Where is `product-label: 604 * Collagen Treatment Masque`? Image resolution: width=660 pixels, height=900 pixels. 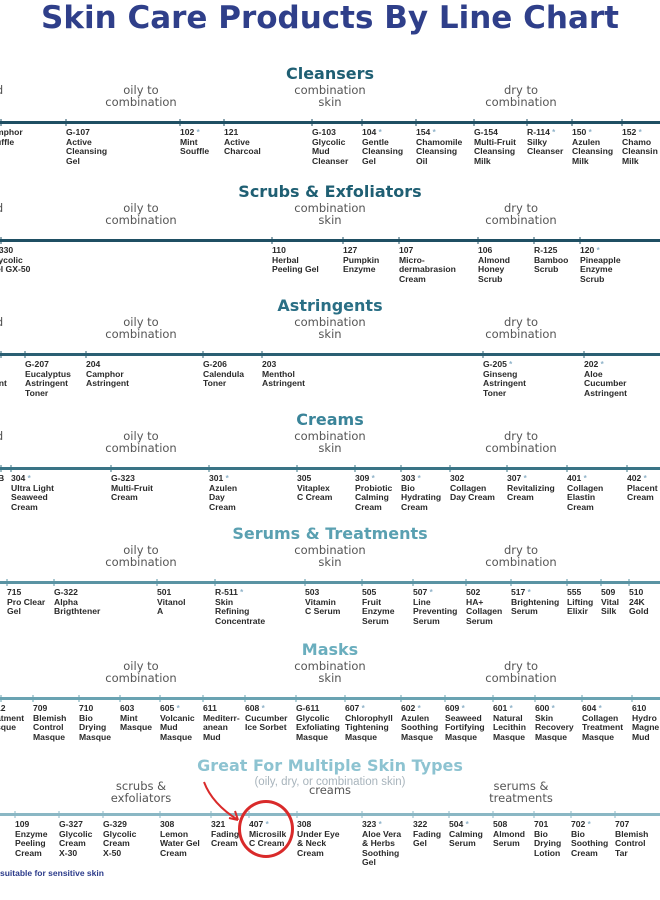
product-label: 604 * Collagen Treatment Masque is located at coordinates (603, 722).